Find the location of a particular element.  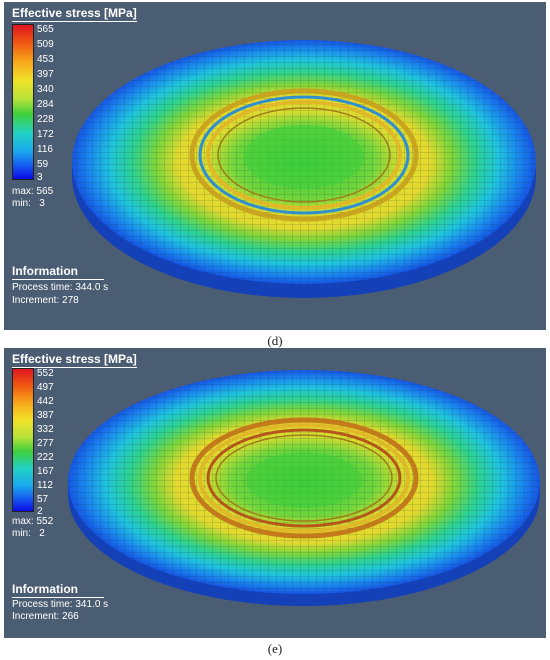

caption-d: (d) is located at coordinates (275, 340).